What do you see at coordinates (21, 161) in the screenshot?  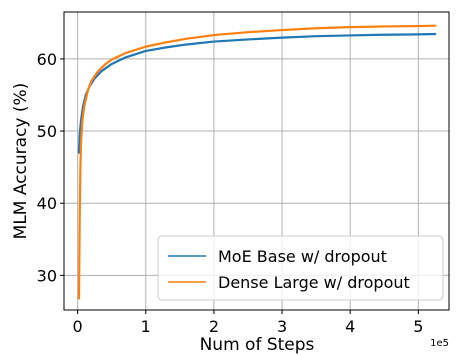 I see `y-axis-label: MLM Accuracy (%)` at bounding box center [21, 161].